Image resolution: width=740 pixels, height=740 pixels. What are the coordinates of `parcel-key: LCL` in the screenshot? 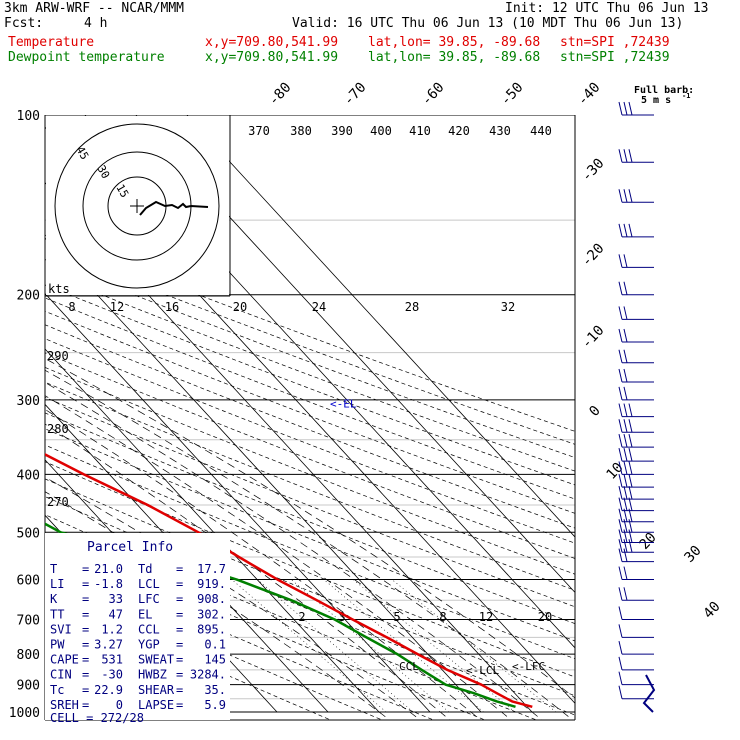 It's located at (149, 584).